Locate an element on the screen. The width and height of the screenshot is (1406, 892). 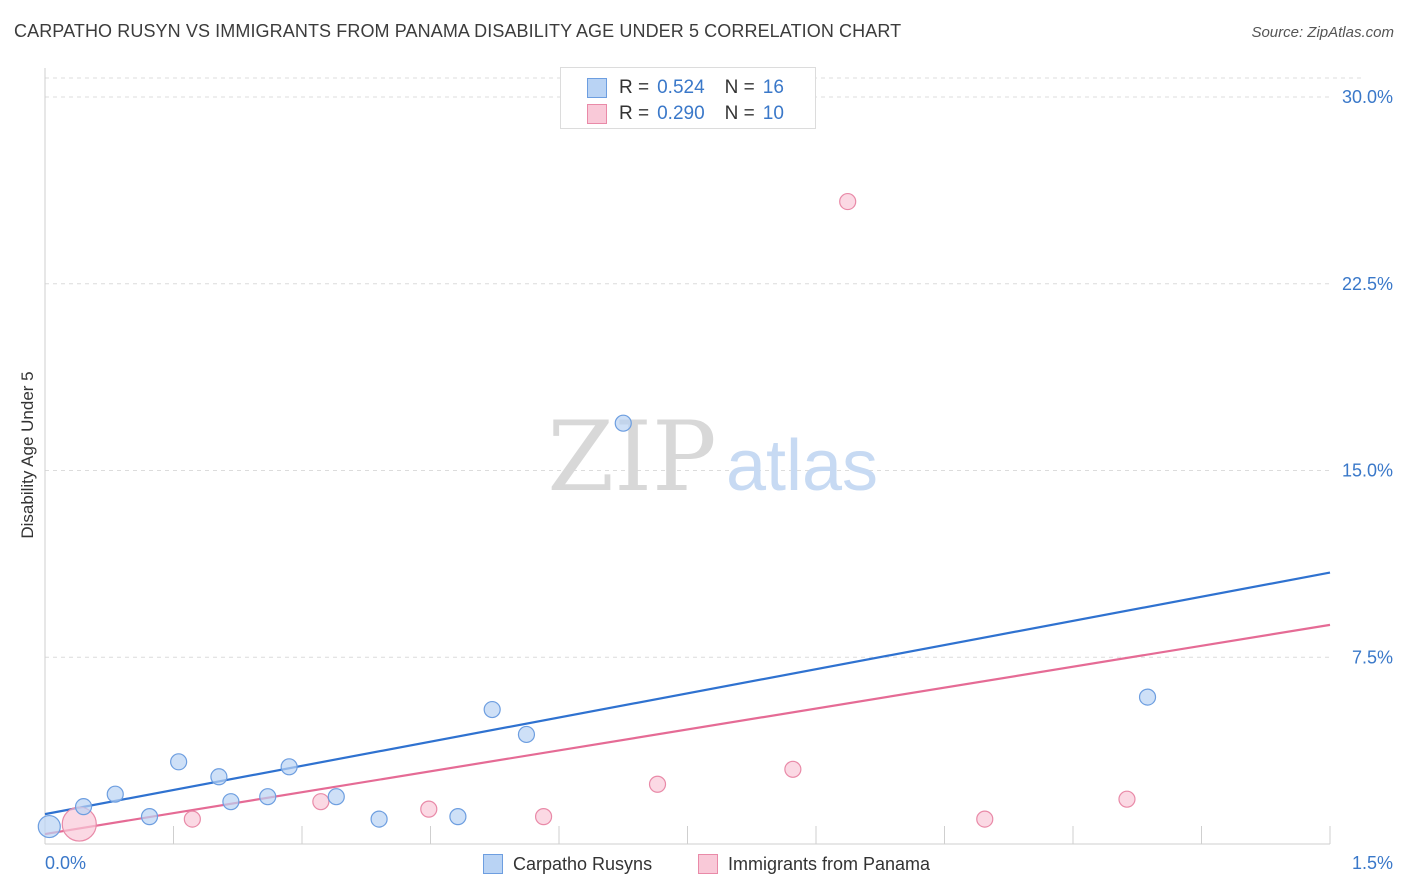
y-tick-labels: 7.5% 15.0% 22.5% 30.0% is located at coordinates (1367, 377).